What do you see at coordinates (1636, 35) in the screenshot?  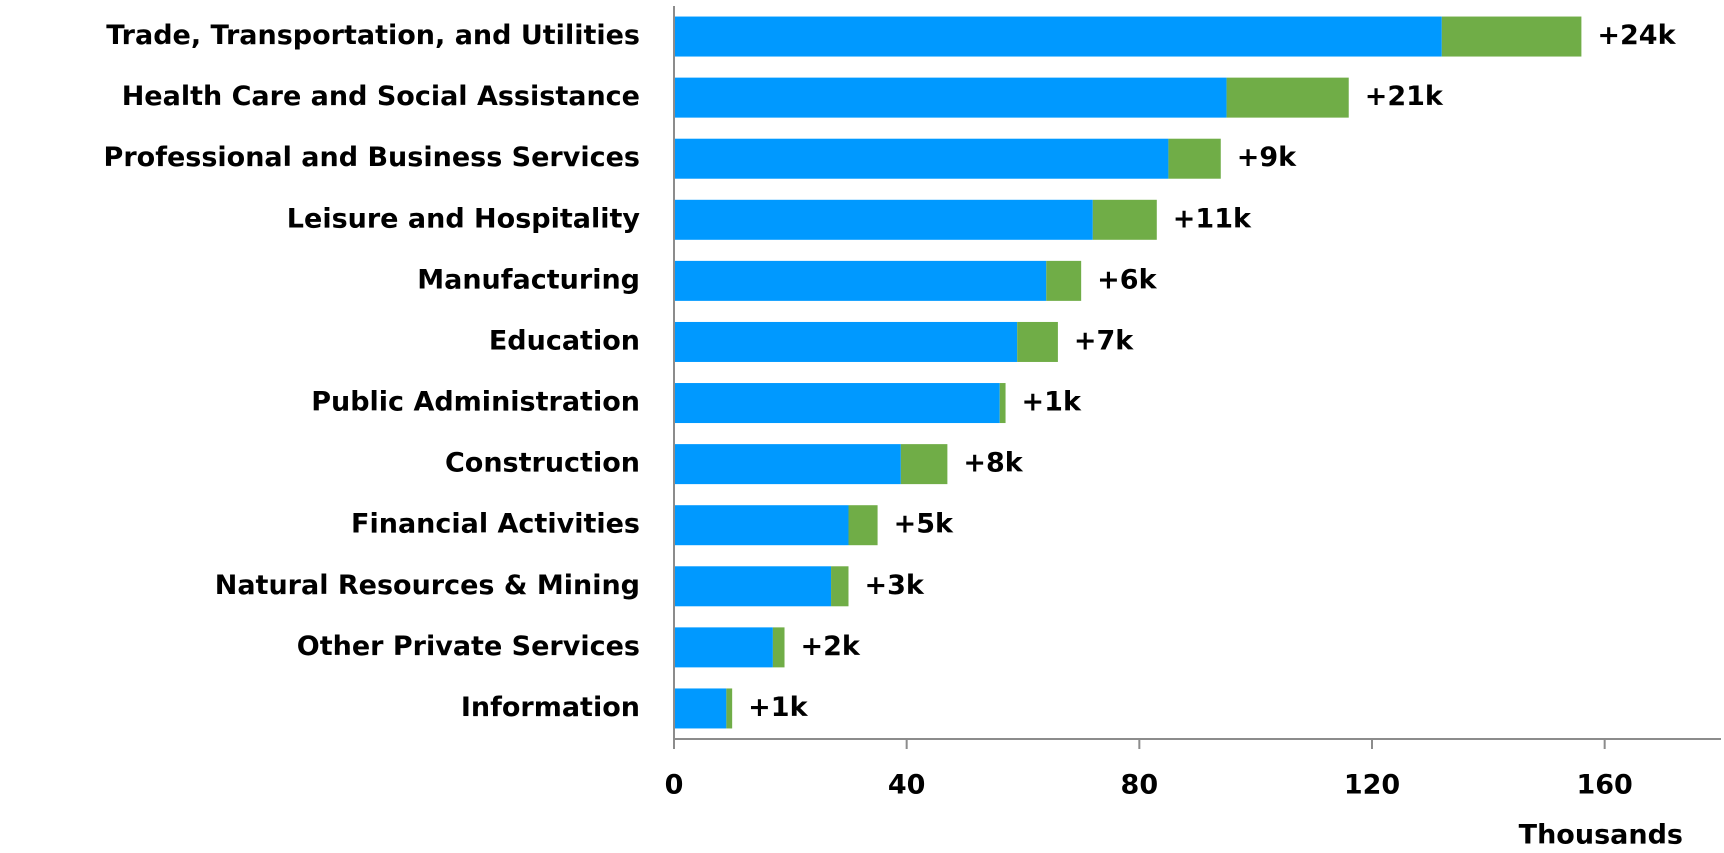 I see `data-label: +24k` at bounding box center [1636, 35].